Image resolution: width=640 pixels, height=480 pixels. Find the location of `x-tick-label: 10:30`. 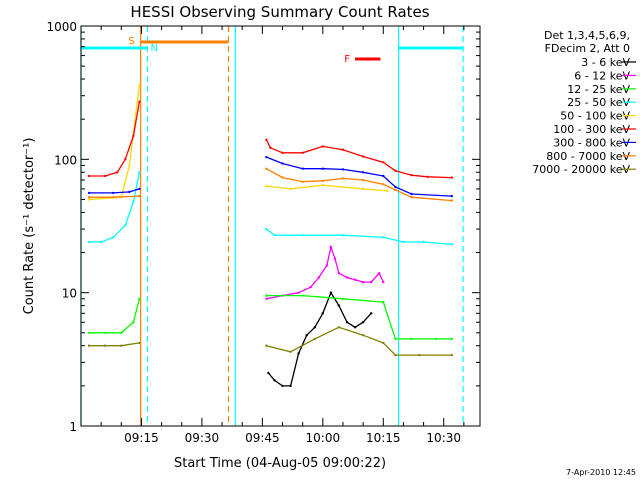

x-tick-label: 10:30 is located at coordinates (443, 438).